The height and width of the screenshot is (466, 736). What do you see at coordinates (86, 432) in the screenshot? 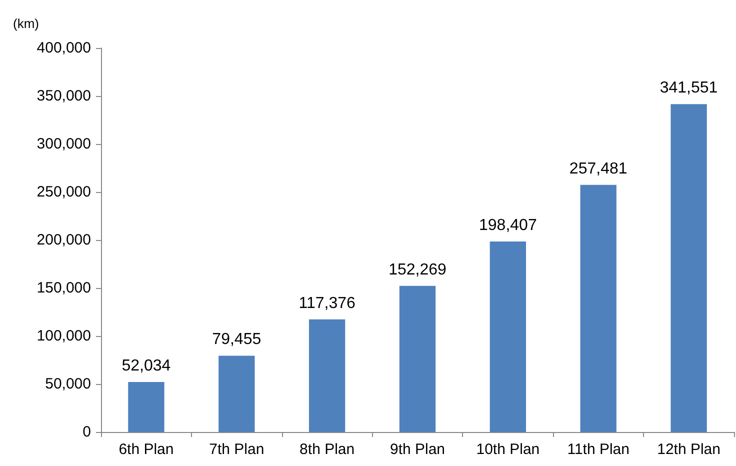
I see `y-tick-label: 0` at bounding box center [86, 432].